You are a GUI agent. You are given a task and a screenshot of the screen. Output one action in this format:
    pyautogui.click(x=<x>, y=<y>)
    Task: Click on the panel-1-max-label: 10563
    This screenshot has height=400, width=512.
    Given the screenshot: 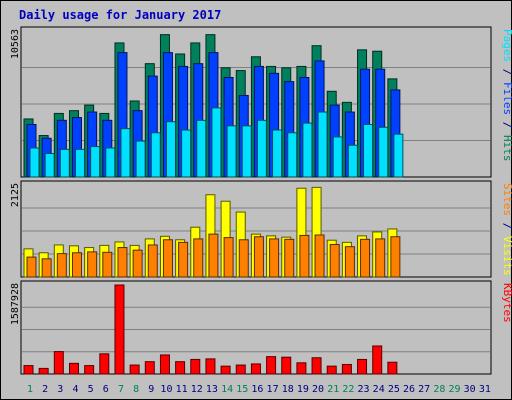 What is the action you would take?
    pyautogui.click(x=15, y=44)
    